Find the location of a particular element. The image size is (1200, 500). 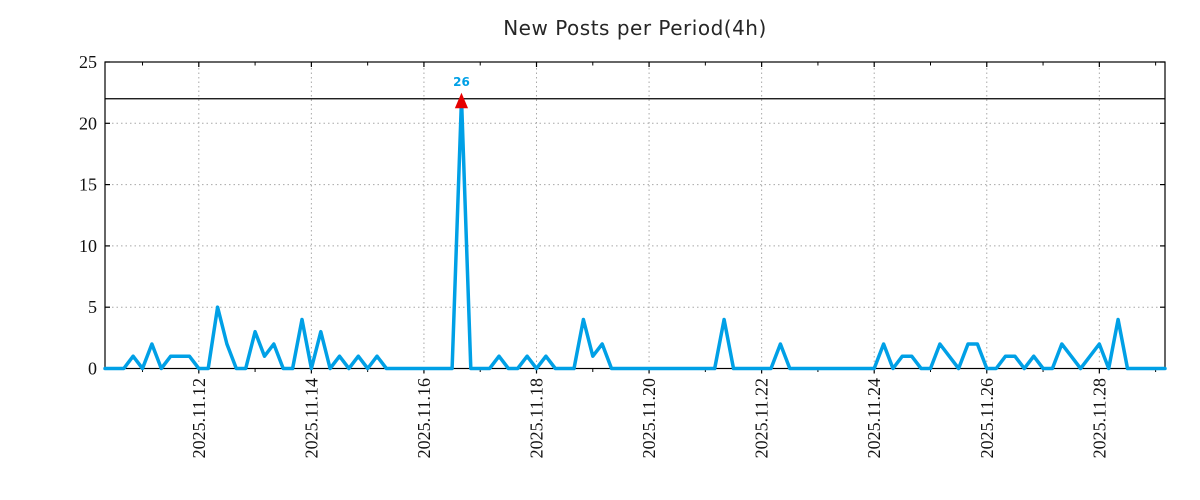

x-tick-label: 2025.11.16 is located at coordinates (424, 418).